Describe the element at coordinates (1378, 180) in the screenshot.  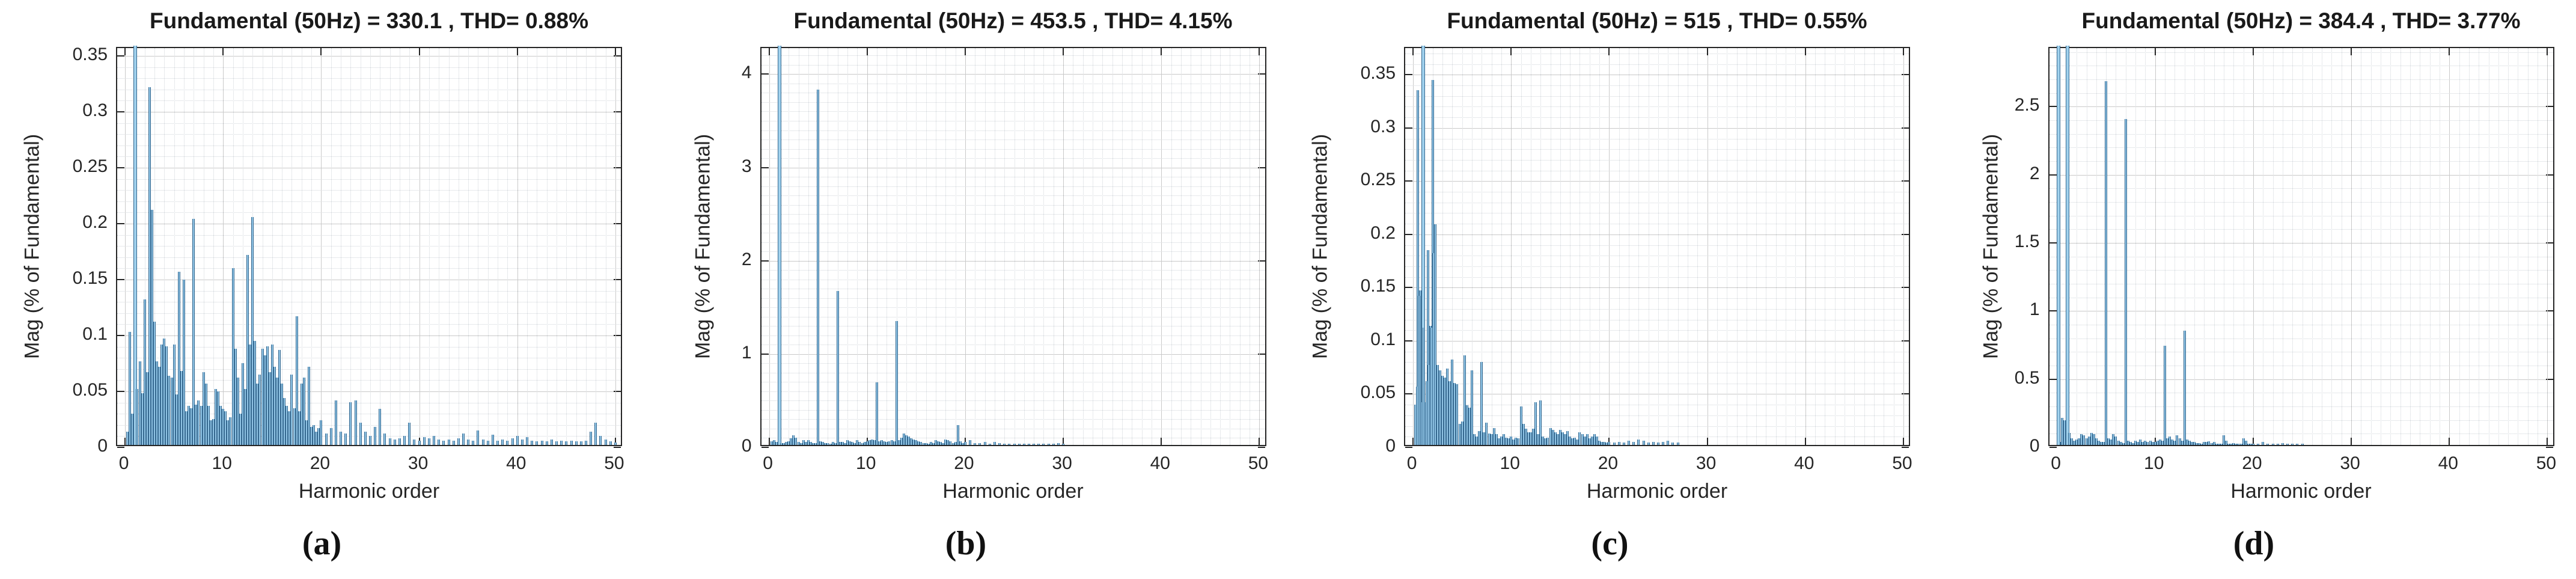
I see `y-tick-label: 0.25` at that location.